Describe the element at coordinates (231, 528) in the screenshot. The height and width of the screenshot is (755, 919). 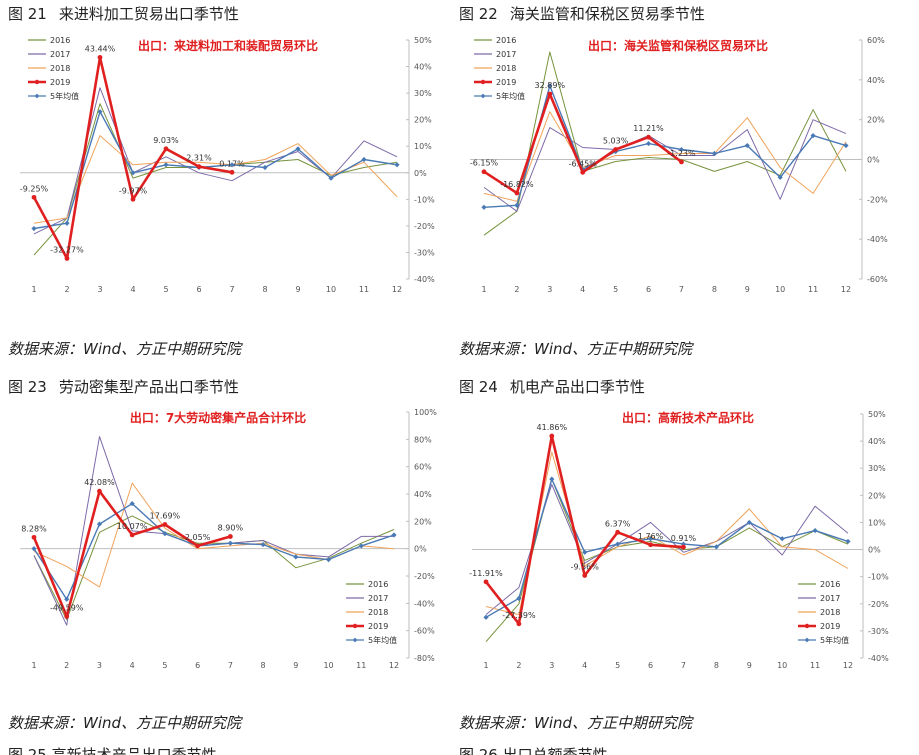
I see `data-label-2019: 8.90%` at that location.